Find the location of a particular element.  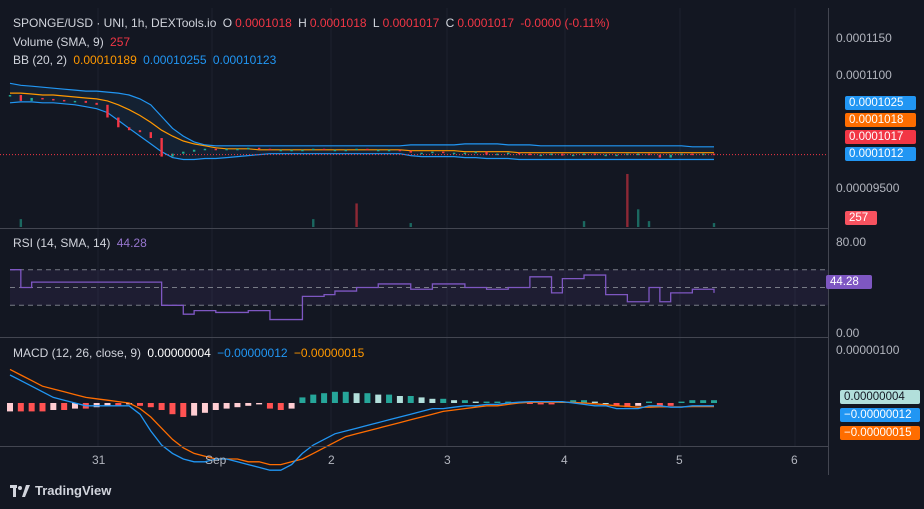

low-label: L is located at coordinates (376, 23).